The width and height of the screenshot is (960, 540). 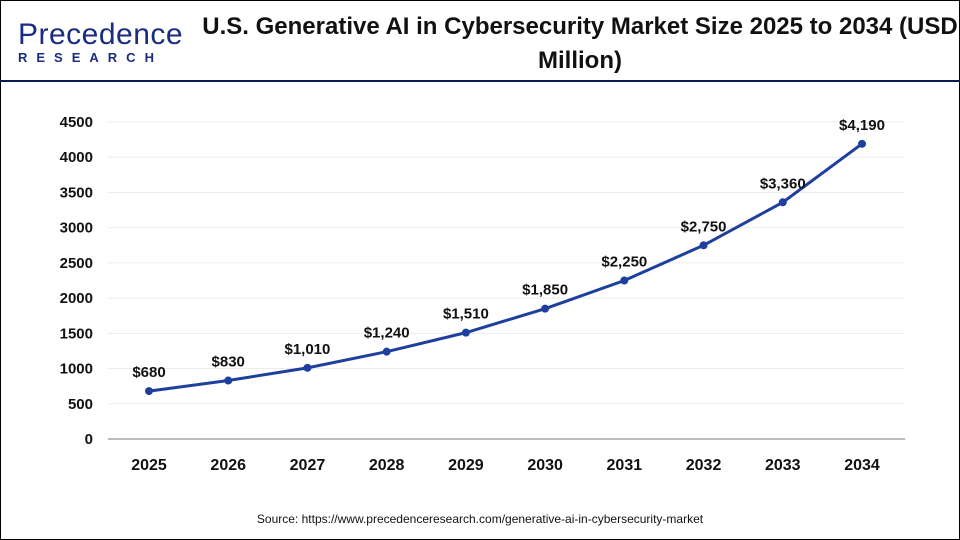 What do you see at coordinates (228, 362) in the screenshot?
I see `data-label: $830` at bounding box center [228, 362].